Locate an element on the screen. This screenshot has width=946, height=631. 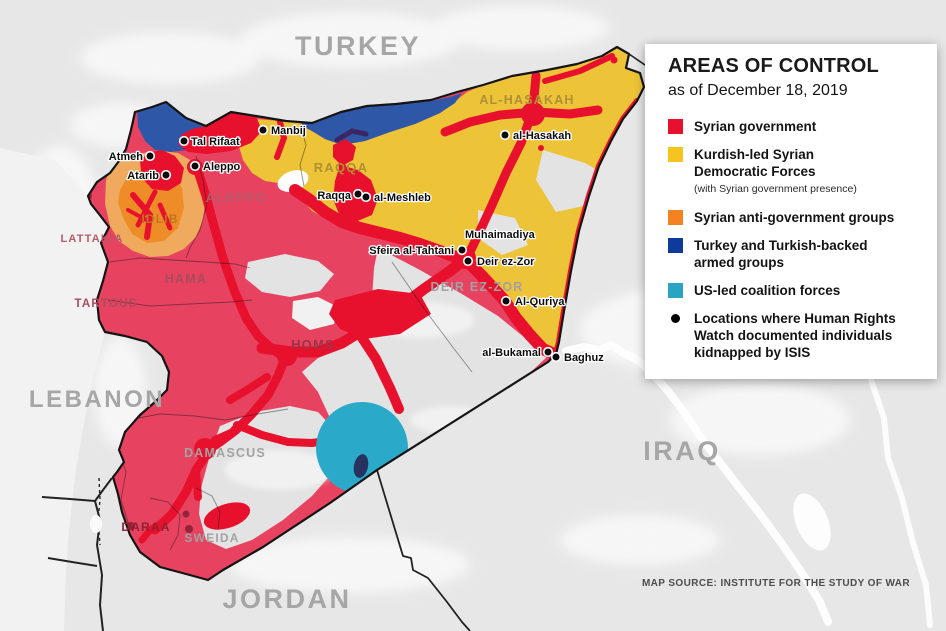
city-dot-al-quriya is located at coordinates (506, 301).